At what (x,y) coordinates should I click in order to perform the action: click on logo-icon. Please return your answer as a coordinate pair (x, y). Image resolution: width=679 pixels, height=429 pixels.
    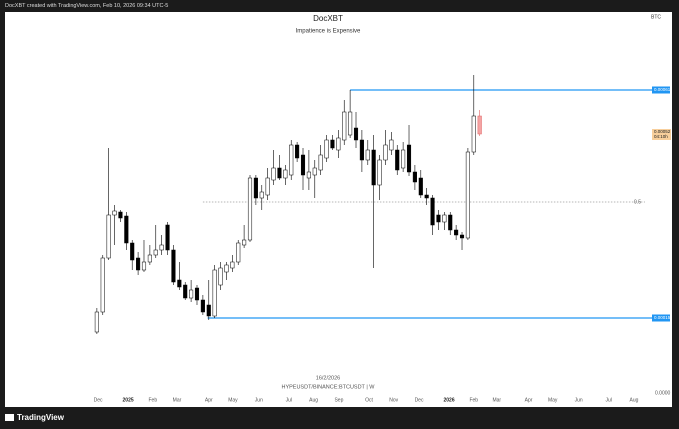
    Looking at the image, I should click on (9, 417).